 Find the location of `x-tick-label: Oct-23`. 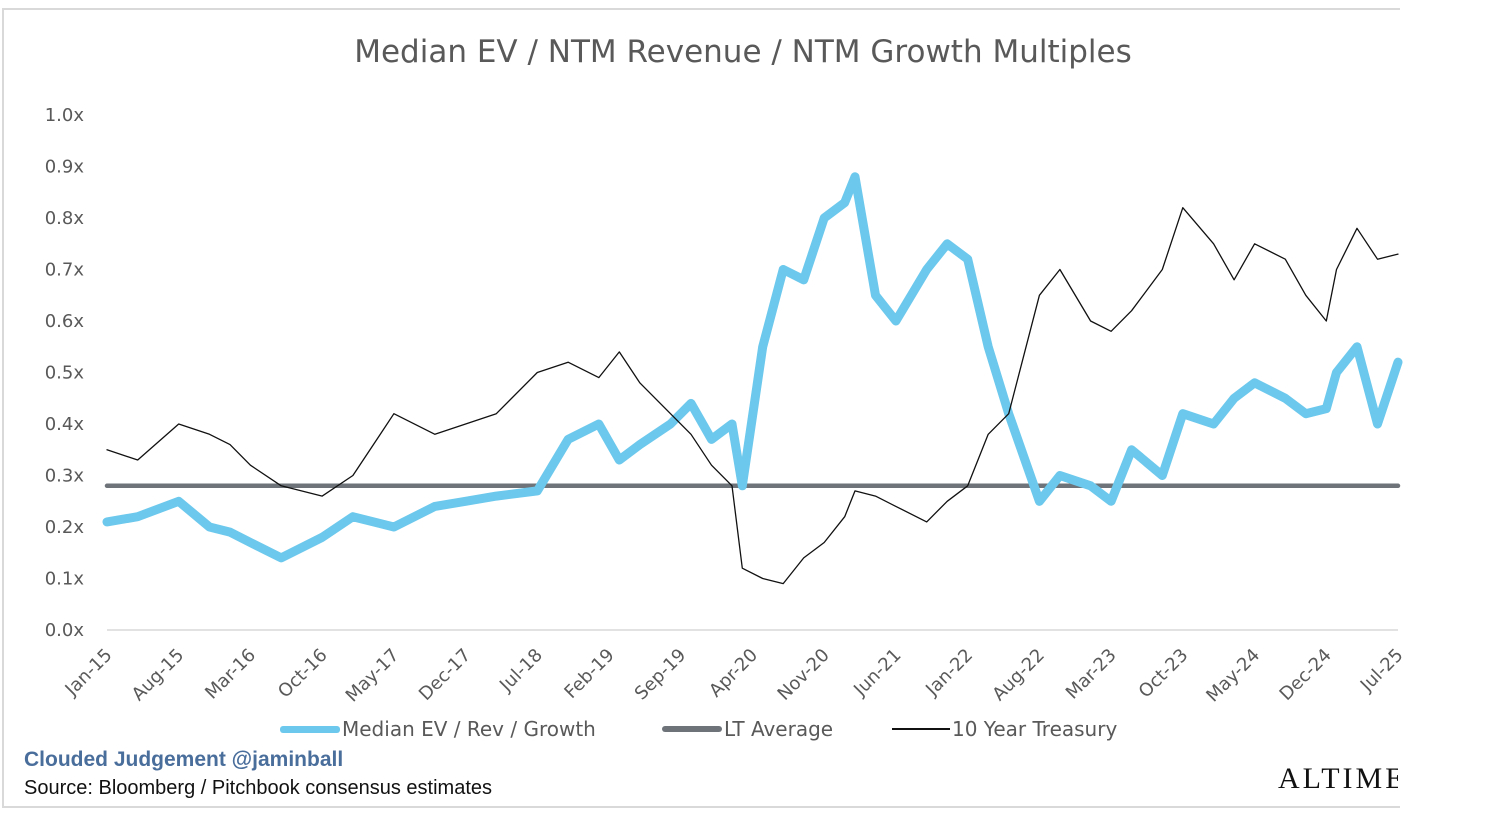

x-tick-label: Oct-23 is located at coordinates (1164, 674).